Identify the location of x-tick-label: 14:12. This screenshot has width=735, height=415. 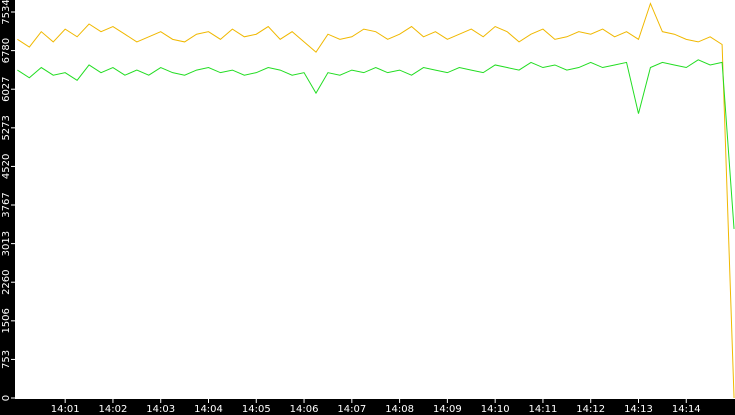
(590, 409).